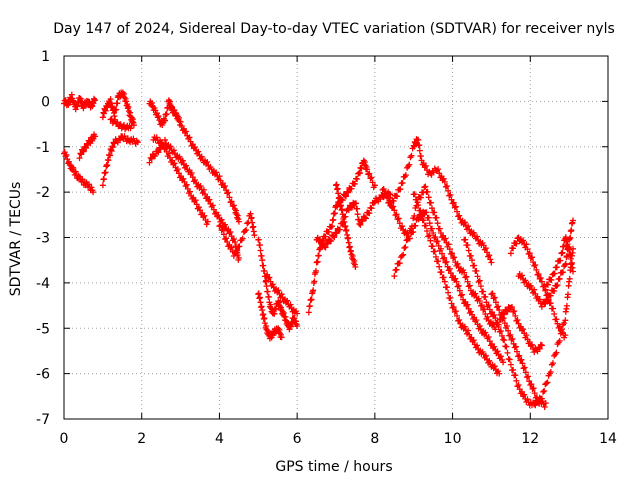  I want to click on x-tick-label: 14, so click(608, 439).